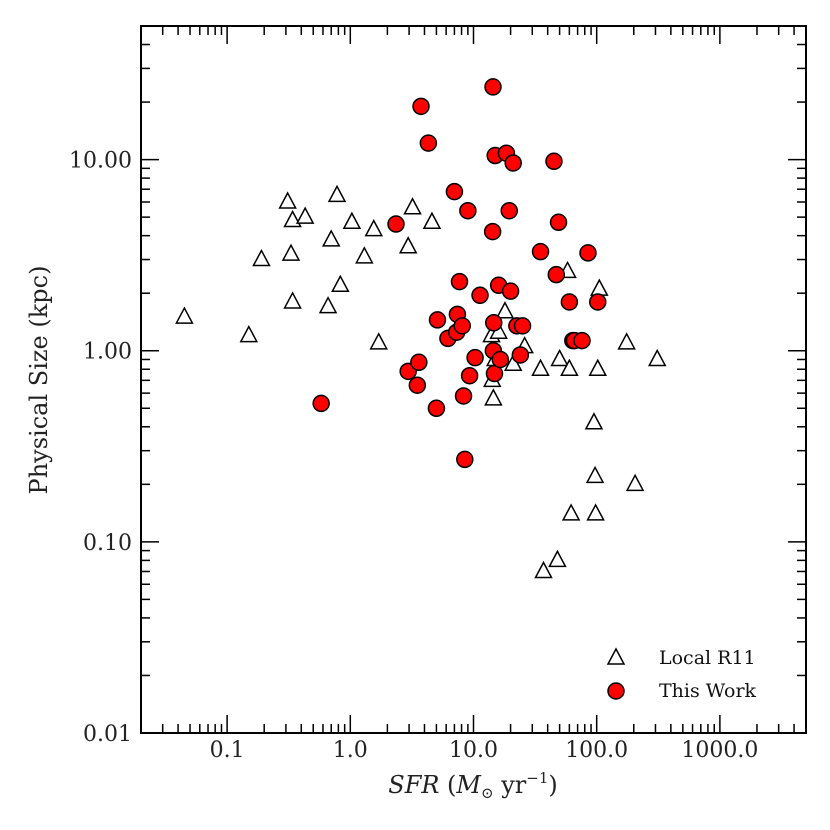 Image resolution: width=830 pixels, height=830 pixels. Describe the element at coordinates (413, 785) in the screenshot. I see `x-axis-title-var: SFR` at that location.